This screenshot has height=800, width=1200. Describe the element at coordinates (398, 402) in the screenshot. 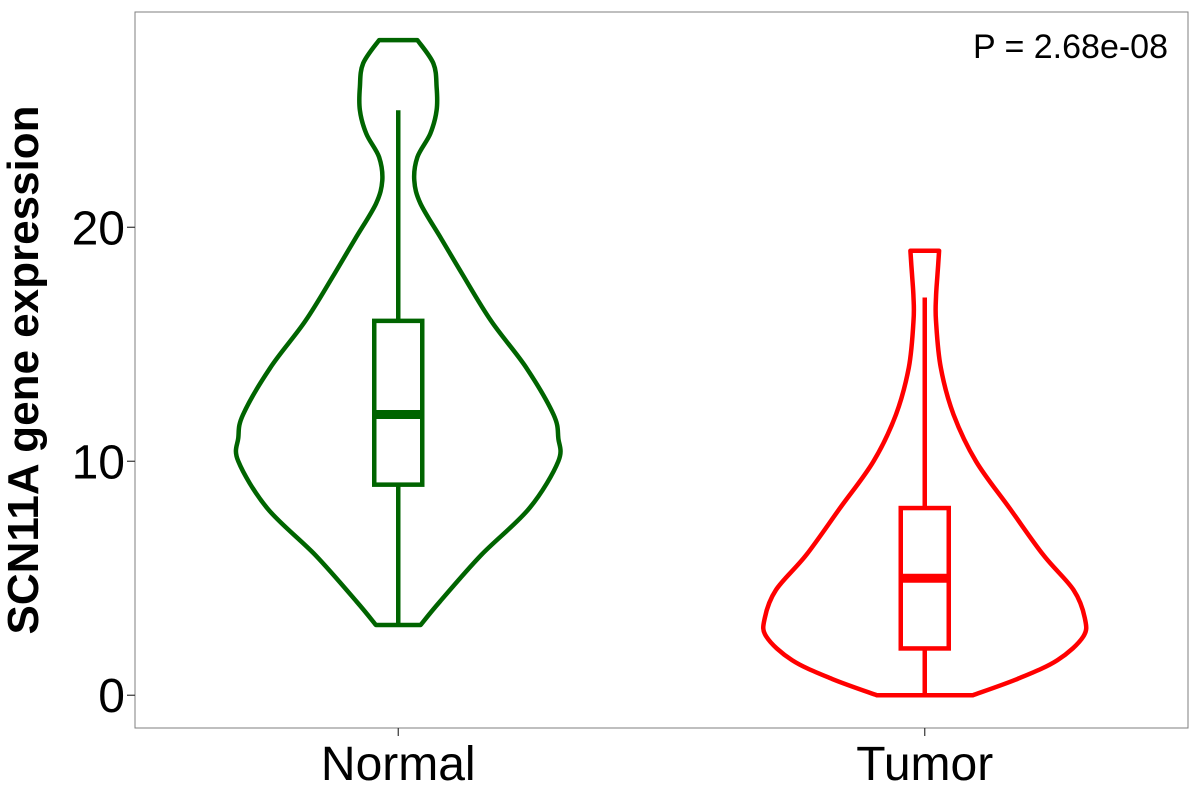

I see `box-iqr` at that location.